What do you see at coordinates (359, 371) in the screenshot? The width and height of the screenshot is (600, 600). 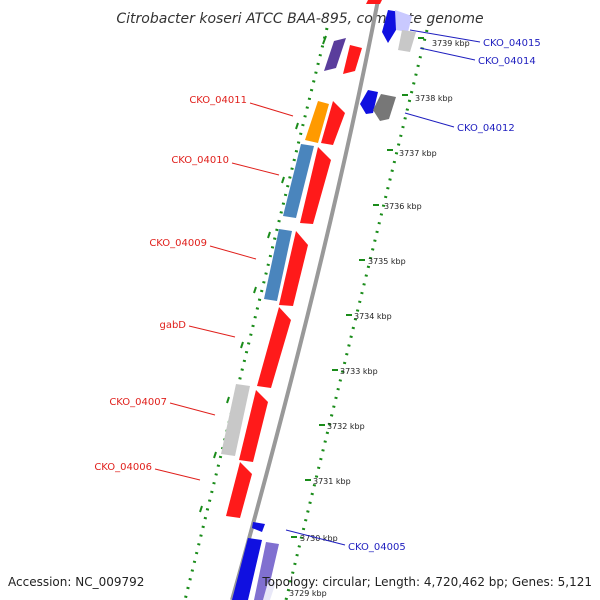 I see `kbp-label: 3733 kbp` at bounding box center [359, 371].